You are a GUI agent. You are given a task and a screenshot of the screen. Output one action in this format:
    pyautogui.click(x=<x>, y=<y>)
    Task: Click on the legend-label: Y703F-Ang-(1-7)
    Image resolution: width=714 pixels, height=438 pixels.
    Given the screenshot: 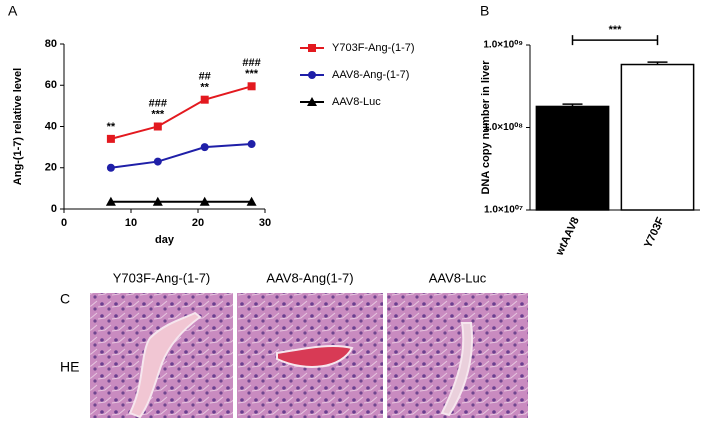 What is the action you would take?
    pyautogui.click(x=373, y=48)
    